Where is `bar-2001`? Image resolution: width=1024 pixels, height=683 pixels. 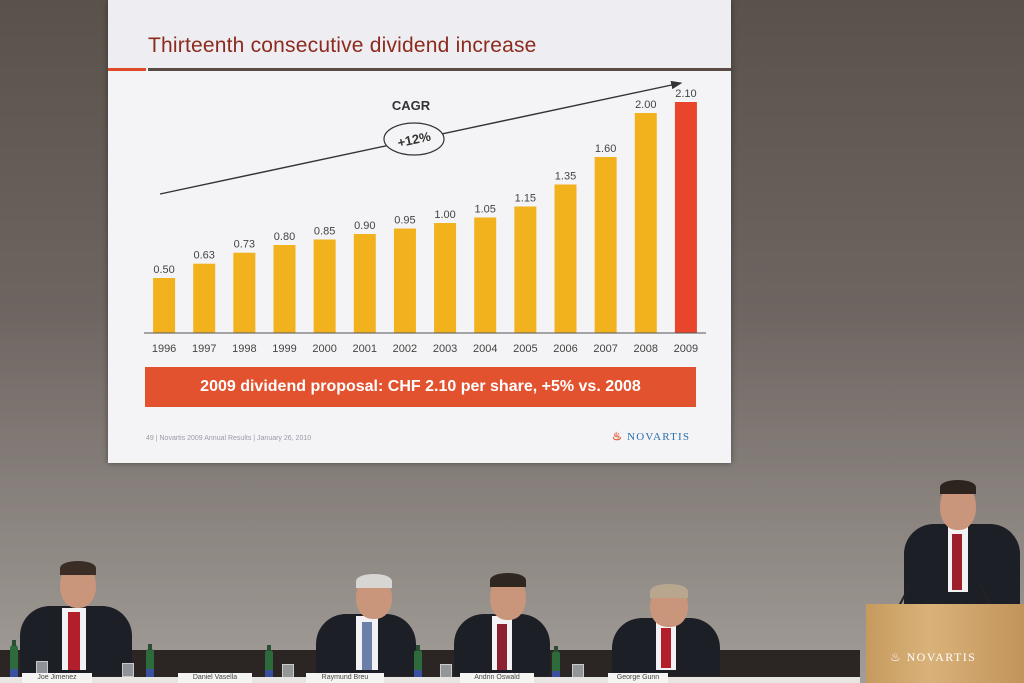
bar-2001 is located at coordinates (364, 283).